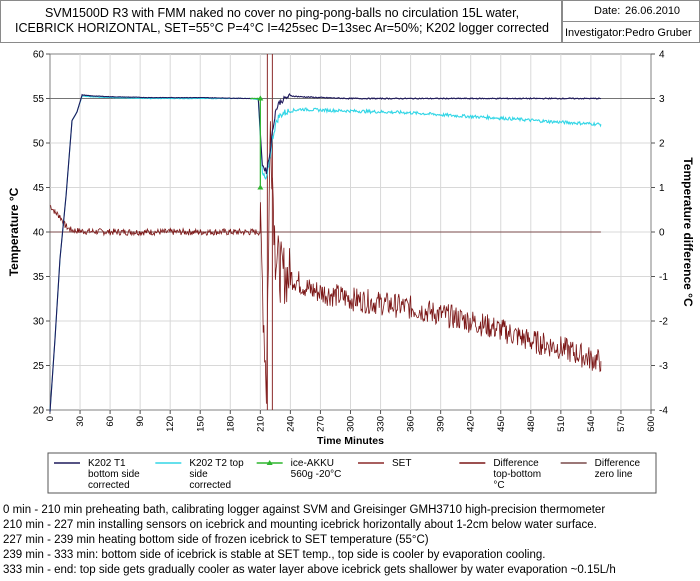  Describe the element at coordinates (662, 233) in the screenshot. I see `y2-tick-label: 0` at that location.